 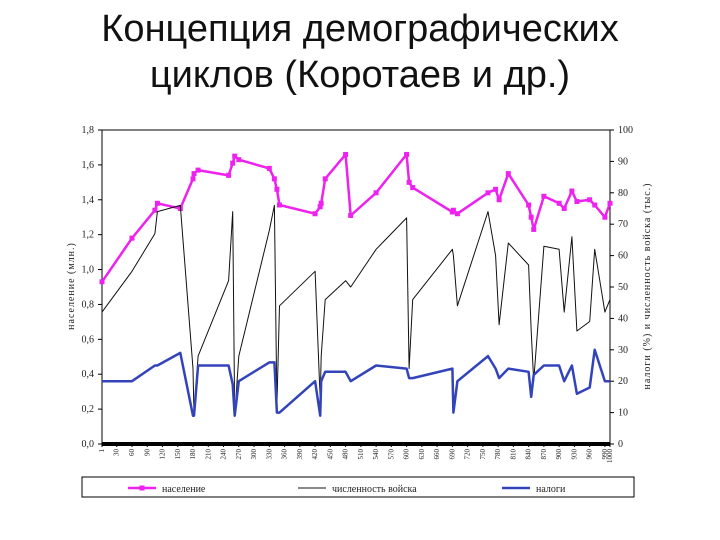 I want to click on x-tick-label: 120, so click(x=163, y=454).